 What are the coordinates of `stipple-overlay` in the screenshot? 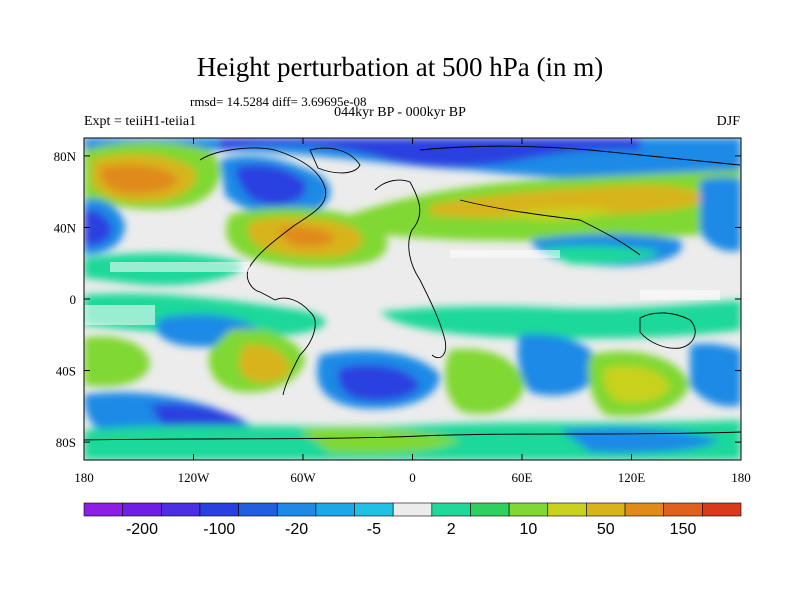 It's located at (402, 287).